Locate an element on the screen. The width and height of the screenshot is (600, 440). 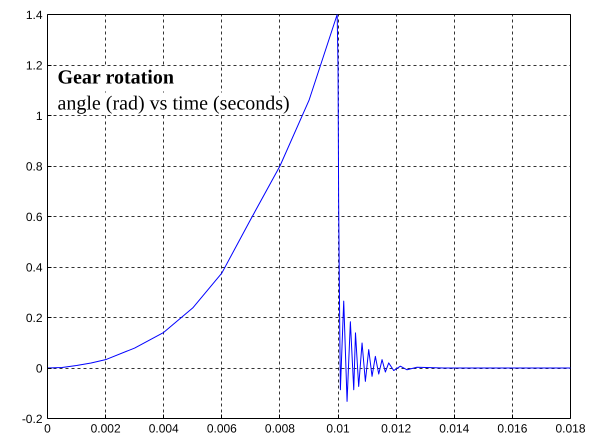
y-tick-label: -0.2 is located at coordinates (32, 419).